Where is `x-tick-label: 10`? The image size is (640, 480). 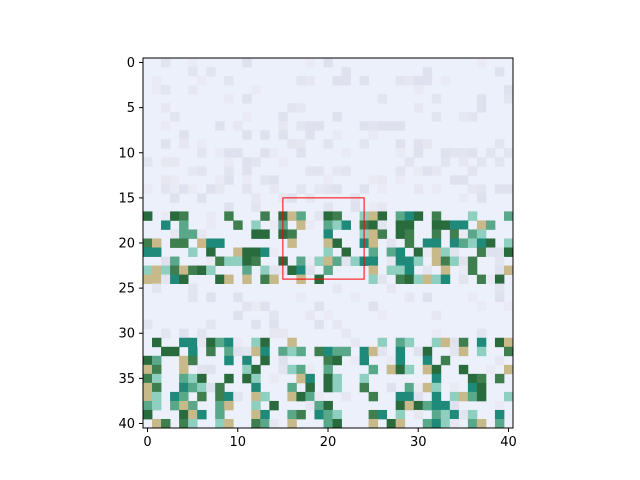
x-tick-label: 10 is located at coordinates (237, 442).